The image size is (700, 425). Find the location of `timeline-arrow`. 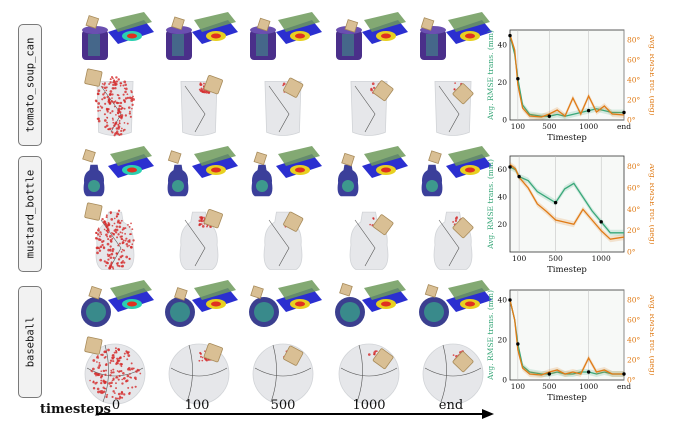

timeline-arrow is located at coordinates (295, 414).